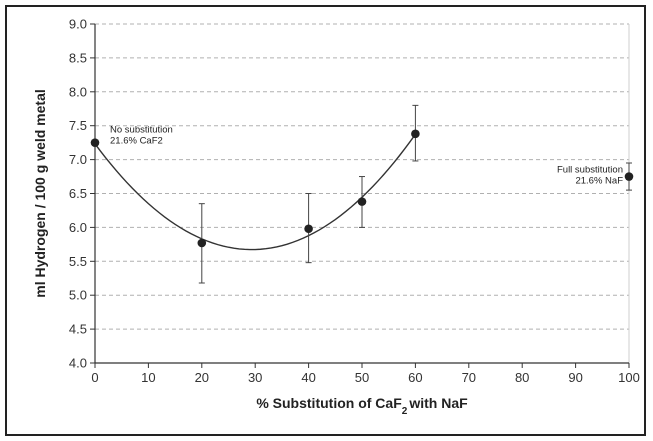 Image resolution: width=653 pixels, height=441 pixels. I want to click on x-axis-label: % Substitution of CaF2 with NaF, so click(362, 406).